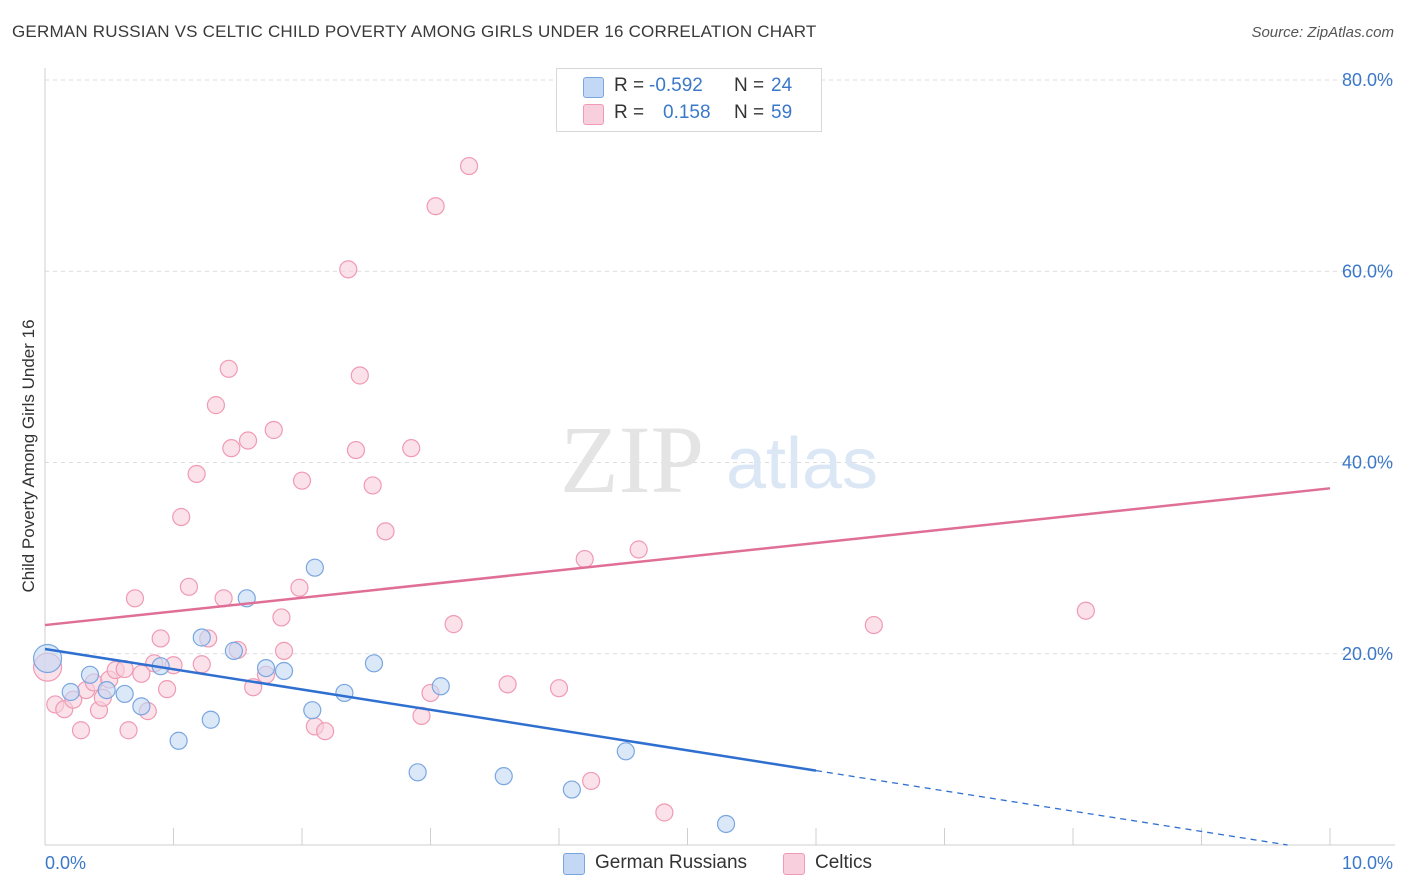 Image resolution: width=1406 pixels, height=892 pixels. Describe the element at coordinates (719, 459) in the screenshot. I see `watermark: ZIP atlas` at that location.